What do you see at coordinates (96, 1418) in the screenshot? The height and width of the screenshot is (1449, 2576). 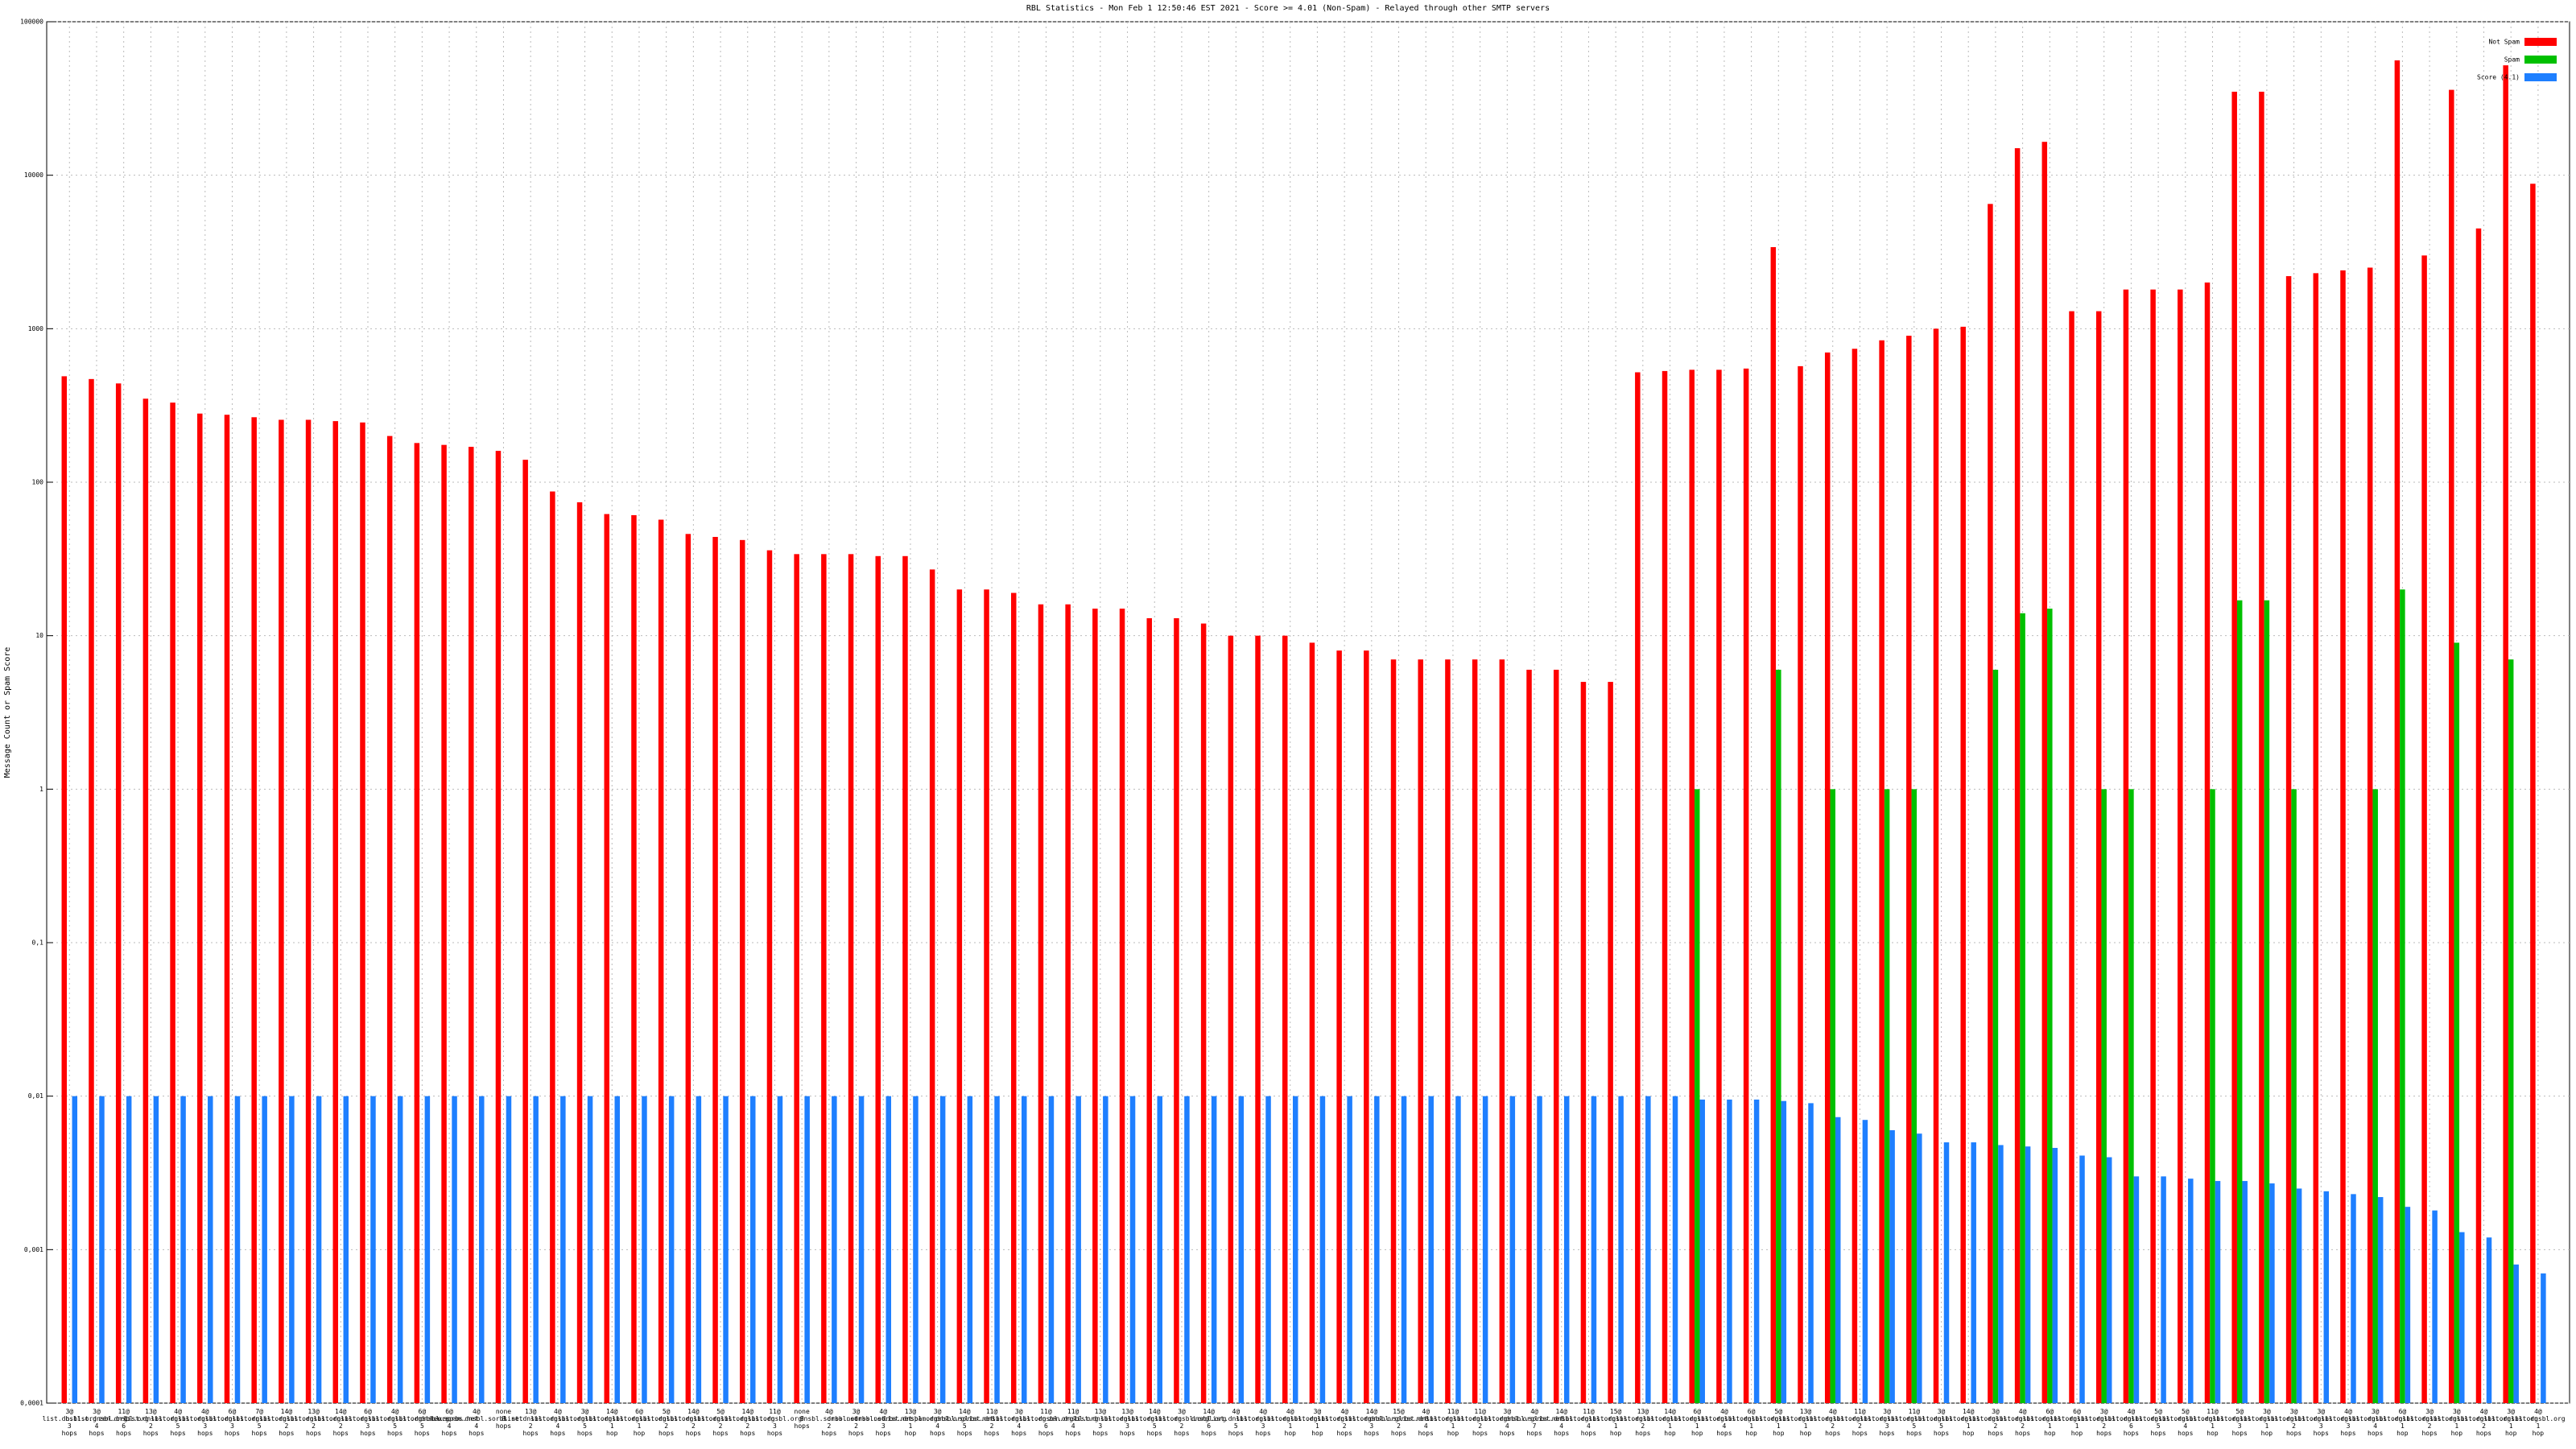 I see `x-tick-line: b.list.dnsbl.org` at bounding box center [96, 1418].